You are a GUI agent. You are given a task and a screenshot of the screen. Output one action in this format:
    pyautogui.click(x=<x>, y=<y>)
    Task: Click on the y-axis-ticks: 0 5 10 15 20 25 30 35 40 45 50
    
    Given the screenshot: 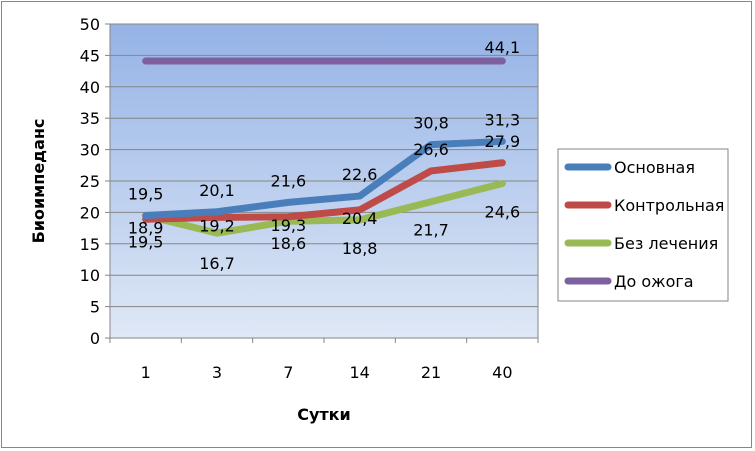 What is the action you would take?
    pyautogui.click(x=95, y=181)
    